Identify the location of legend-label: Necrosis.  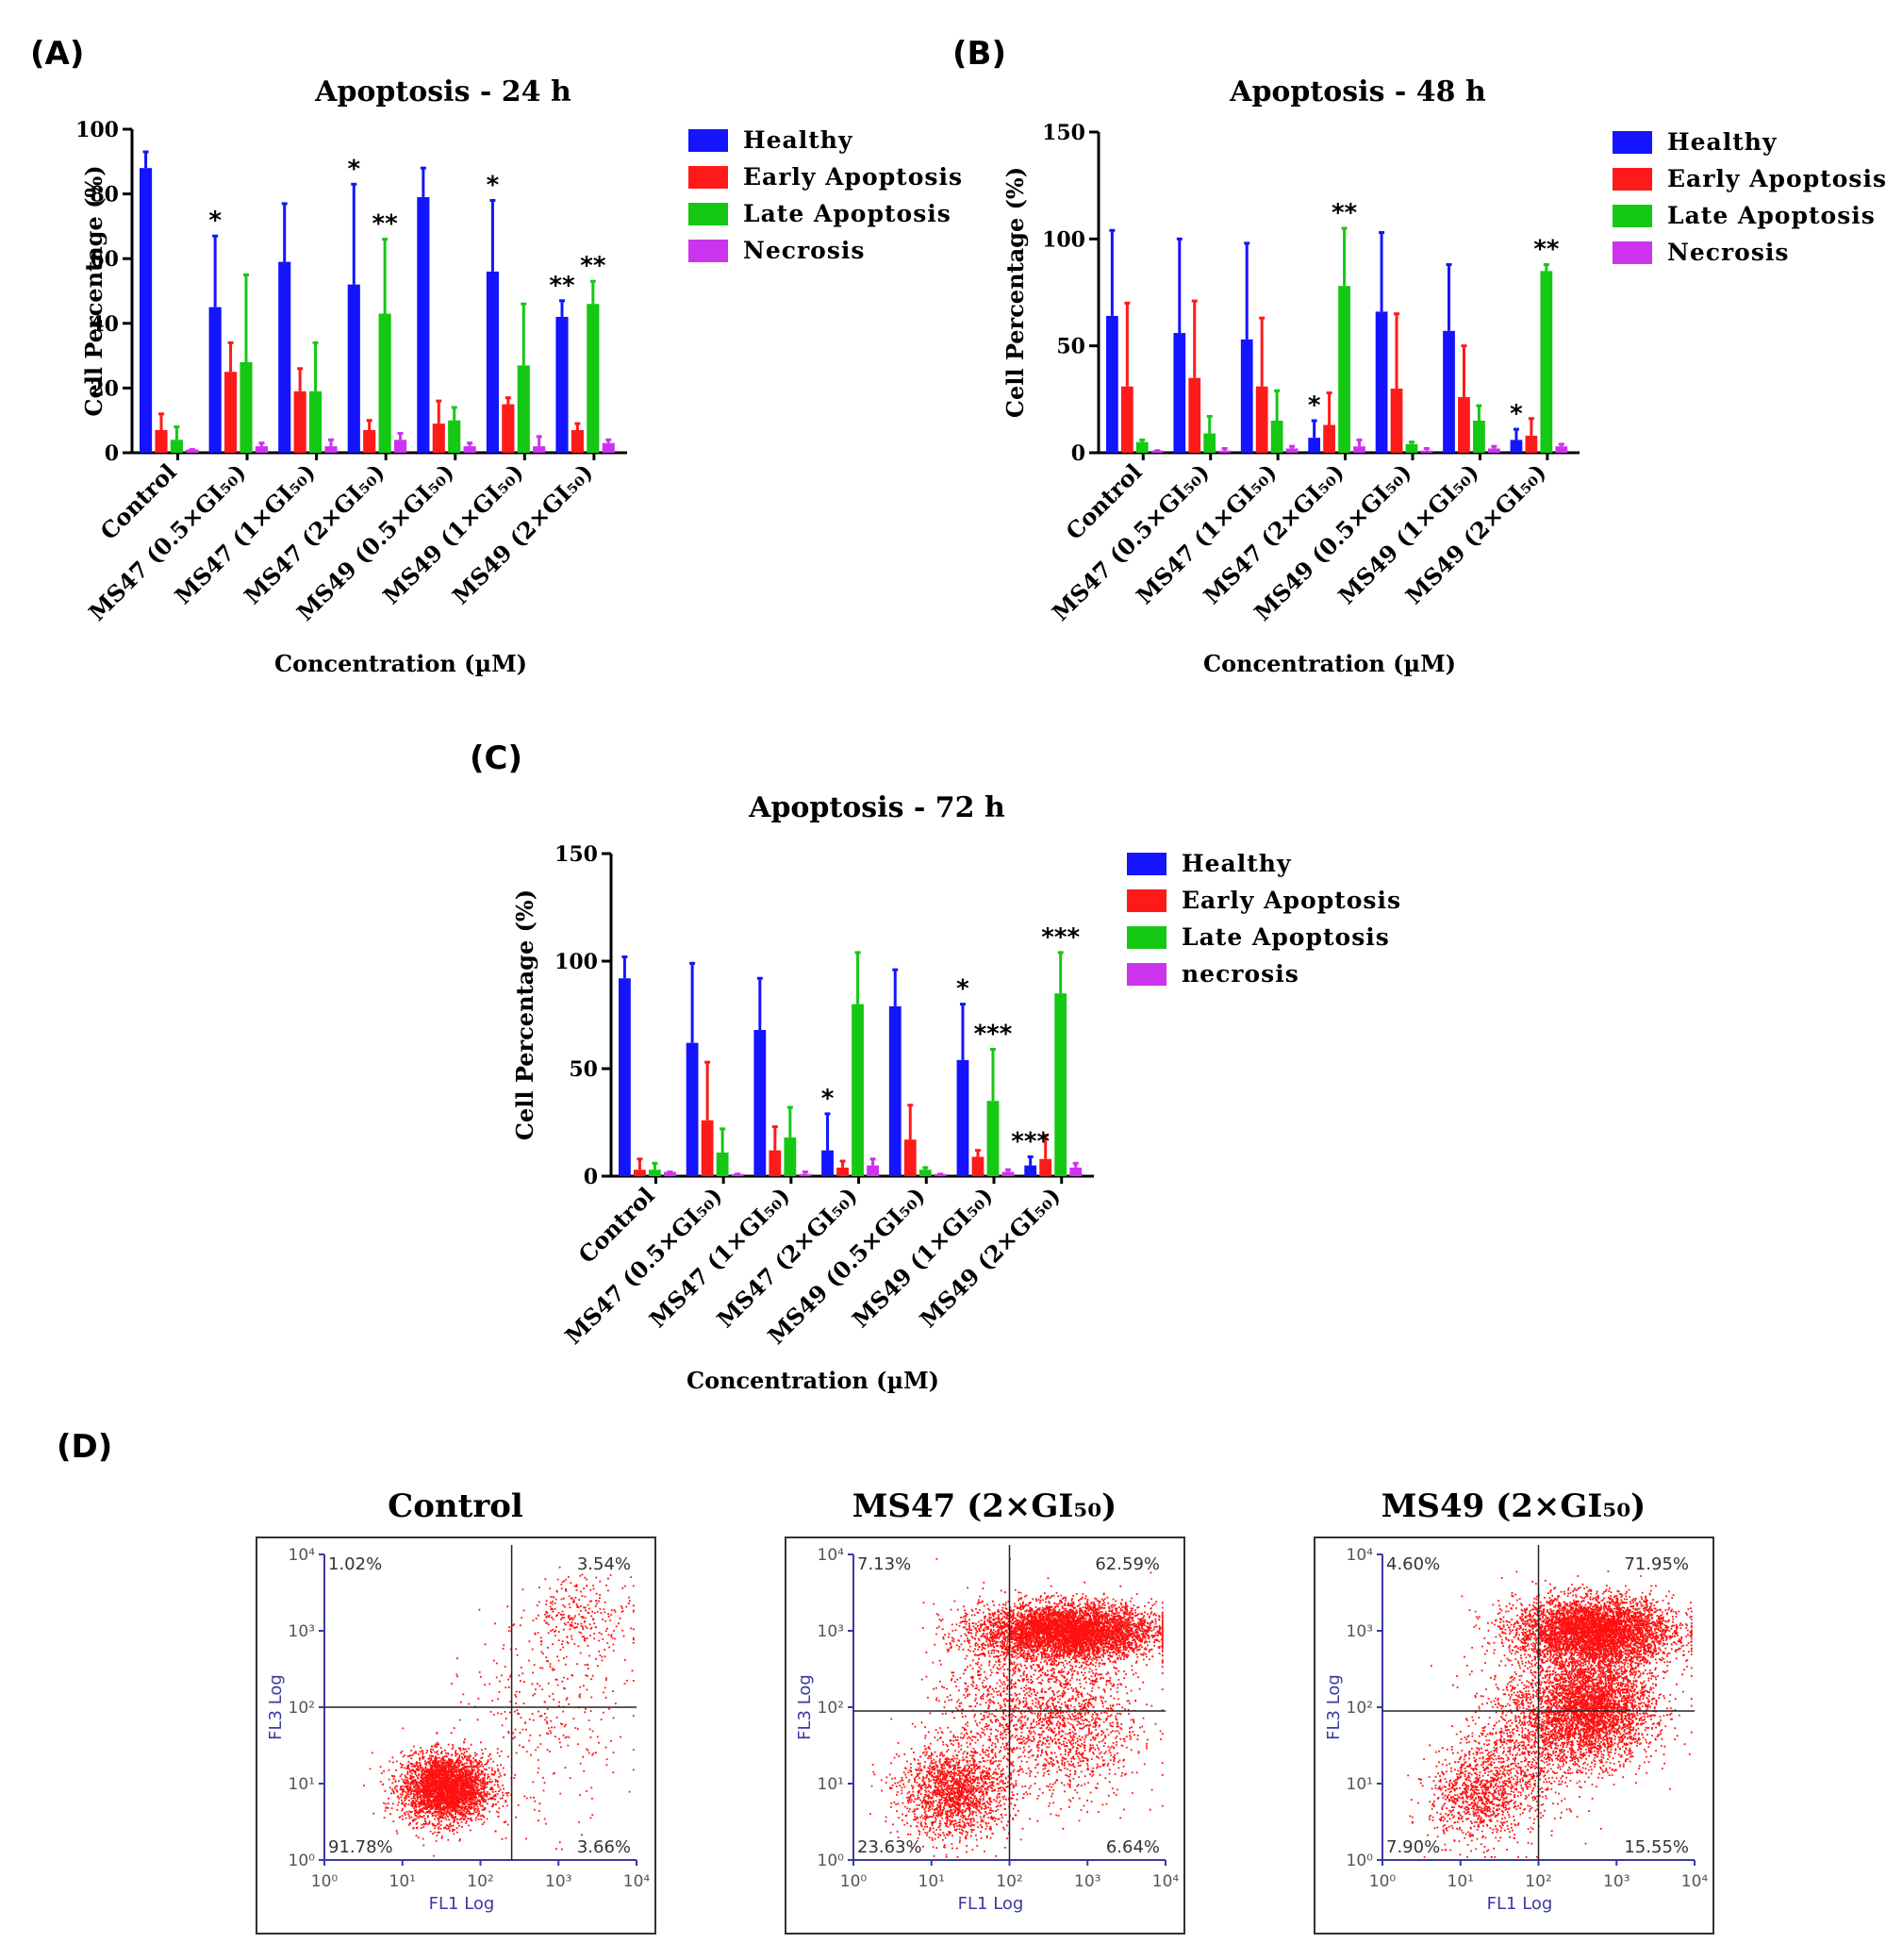
(804, 250).